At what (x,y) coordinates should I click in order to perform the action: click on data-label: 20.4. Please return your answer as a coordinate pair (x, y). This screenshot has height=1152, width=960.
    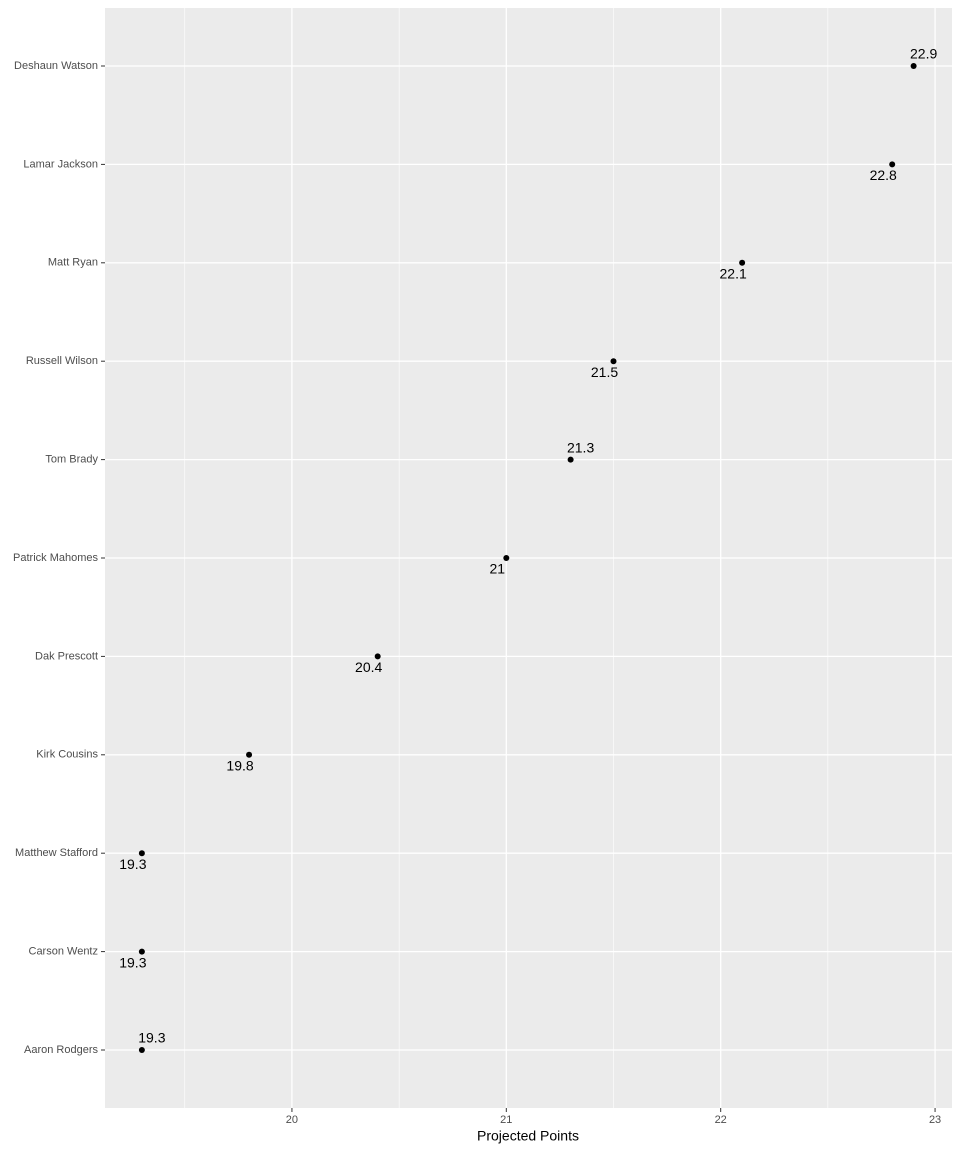
    Looking at the image, I should click on (368, 667).